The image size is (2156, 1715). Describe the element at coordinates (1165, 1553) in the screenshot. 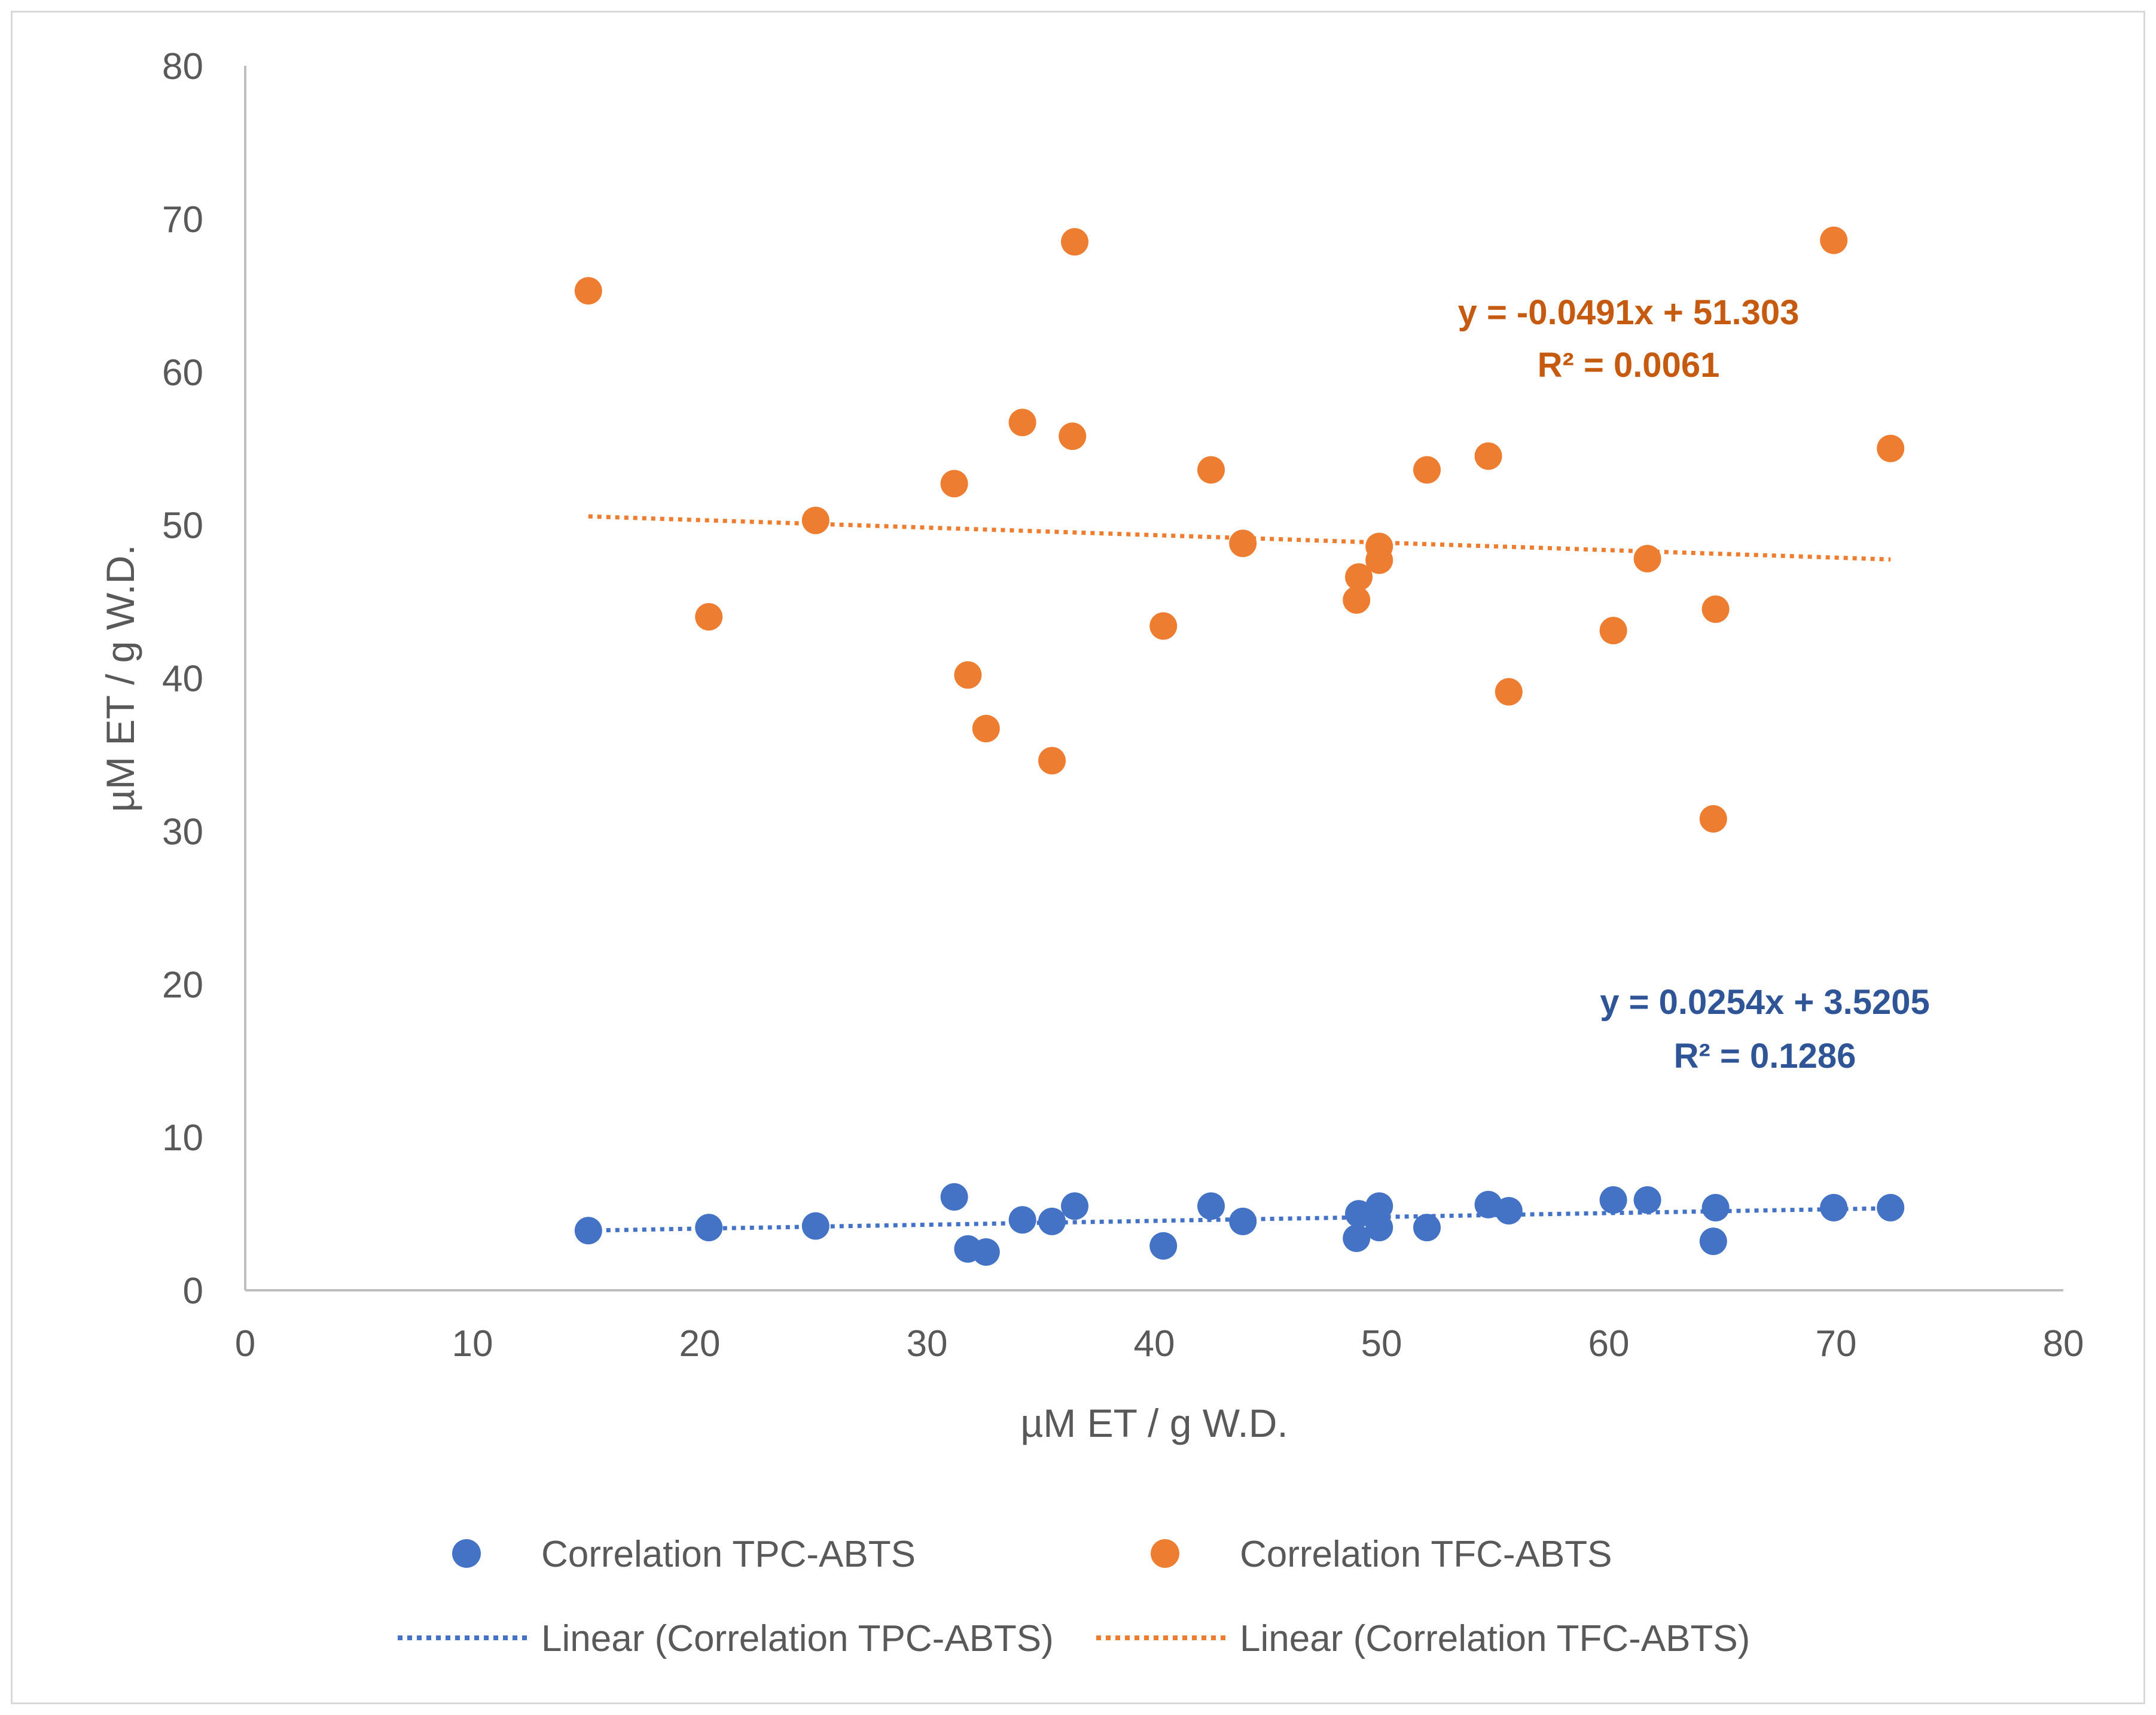

I see `legend-marker-tfc` at that location.